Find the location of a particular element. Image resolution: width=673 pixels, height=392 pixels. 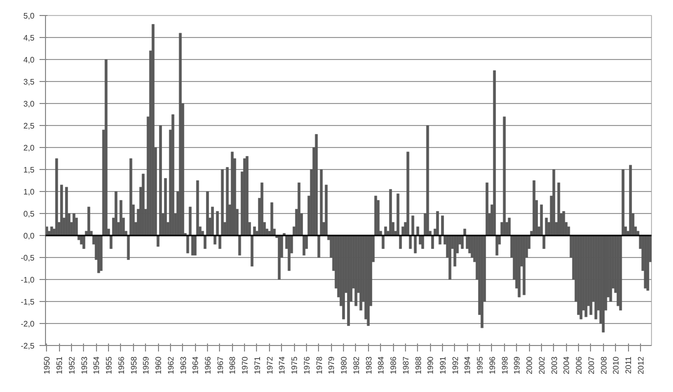

x-tick-label: 1968 is located at coordinates (233, 365).